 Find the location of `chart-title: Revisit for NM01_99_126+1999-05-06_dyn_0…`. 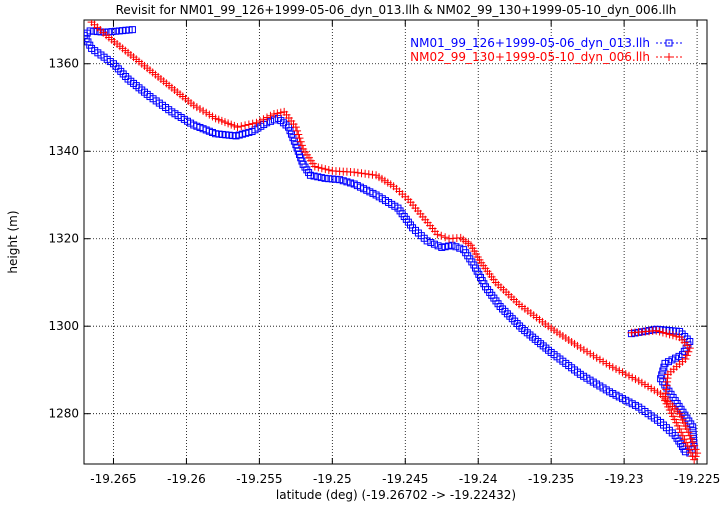

chart-title: Revisit for NM01_99_126+1999-05-06_dyn_0… is located at coordinates (396, 10).